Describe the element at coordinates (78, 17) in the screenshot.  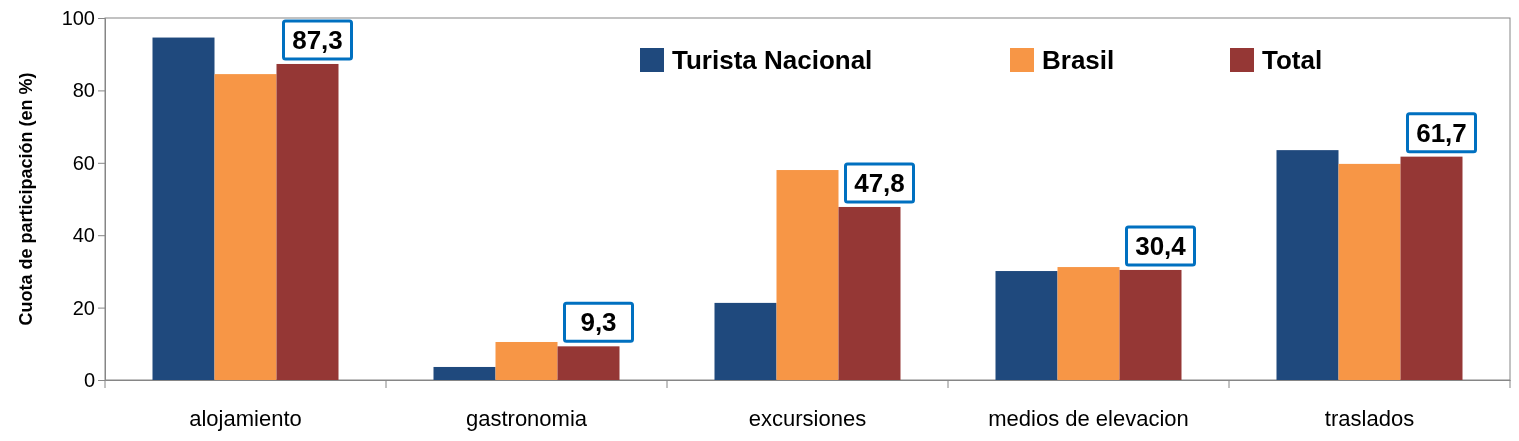
I see `y-tick-label: 100` at that location.